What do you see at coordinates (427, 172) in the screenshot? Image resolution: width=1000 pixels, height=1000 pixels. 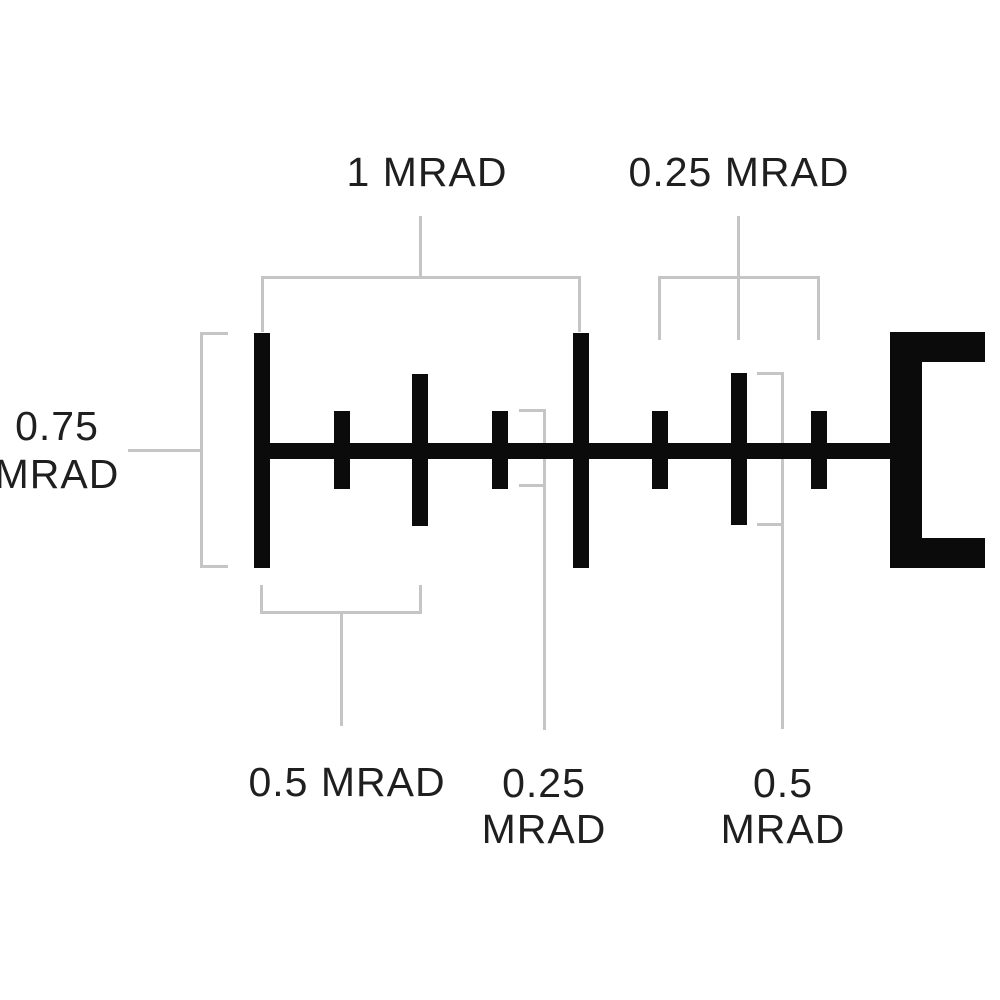 I see `label-1-mrad: 1 MRAD` at bounding box center [427, 172].